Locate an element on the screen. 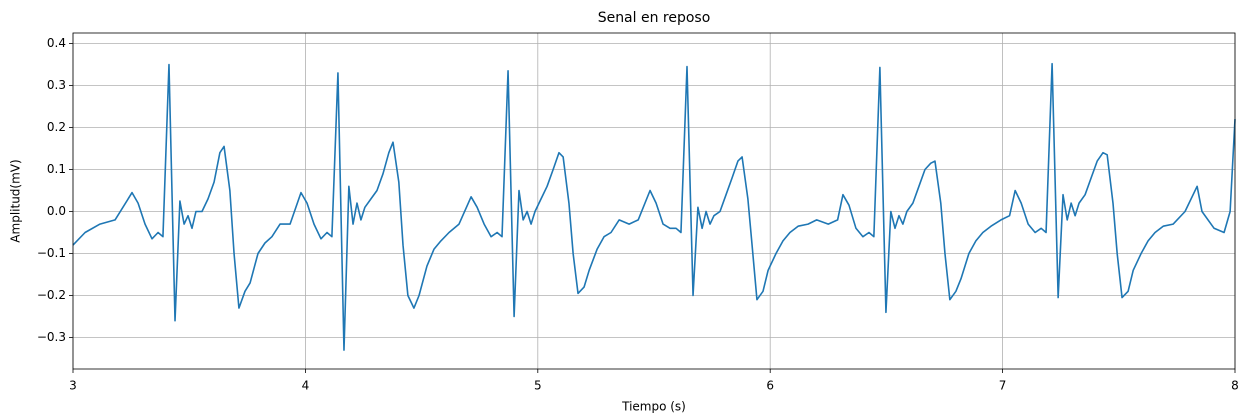 The height and width of the screenshot is (420, 1260). x-tick-label: 3 is located at coordinates (73, 386).